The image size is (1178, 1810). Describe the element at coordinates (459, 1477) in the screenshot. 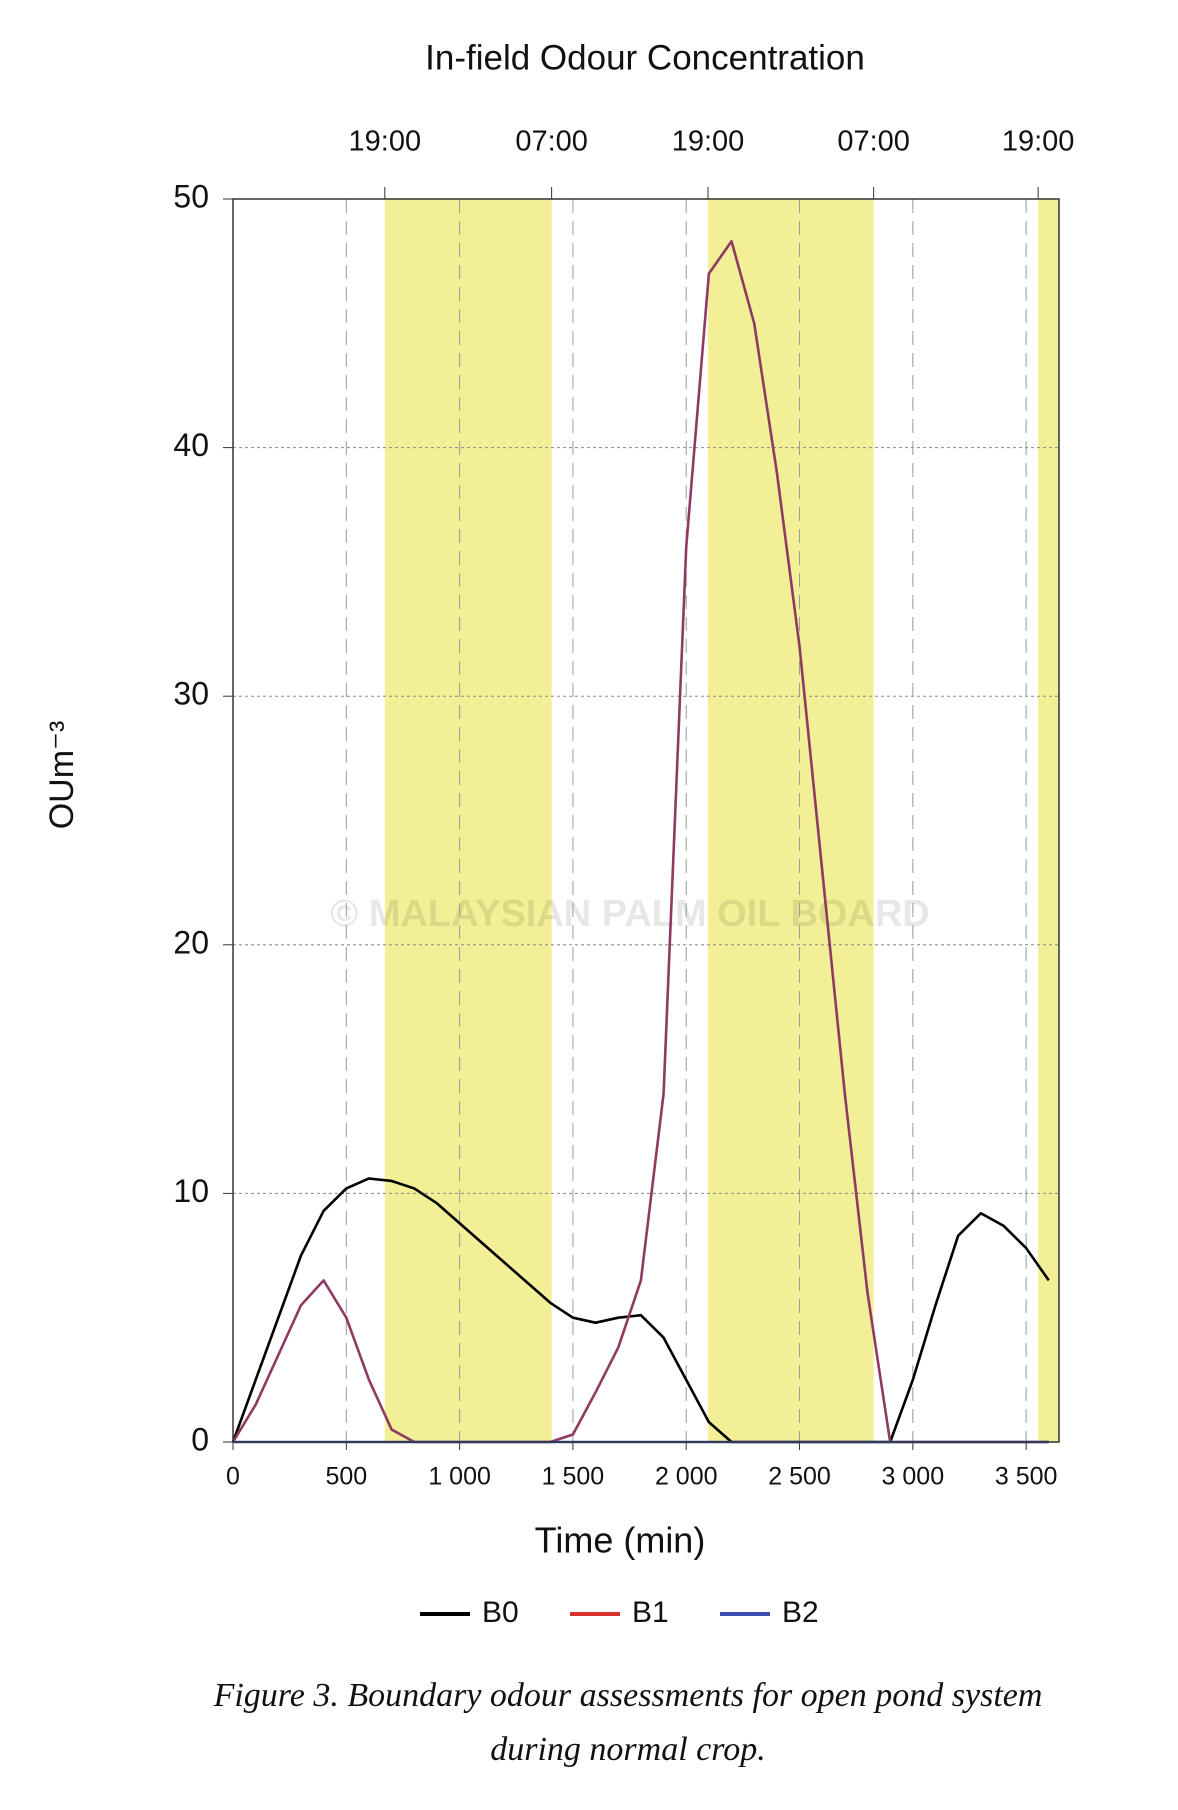

I see `x-tick-label: 1 000` at that location.